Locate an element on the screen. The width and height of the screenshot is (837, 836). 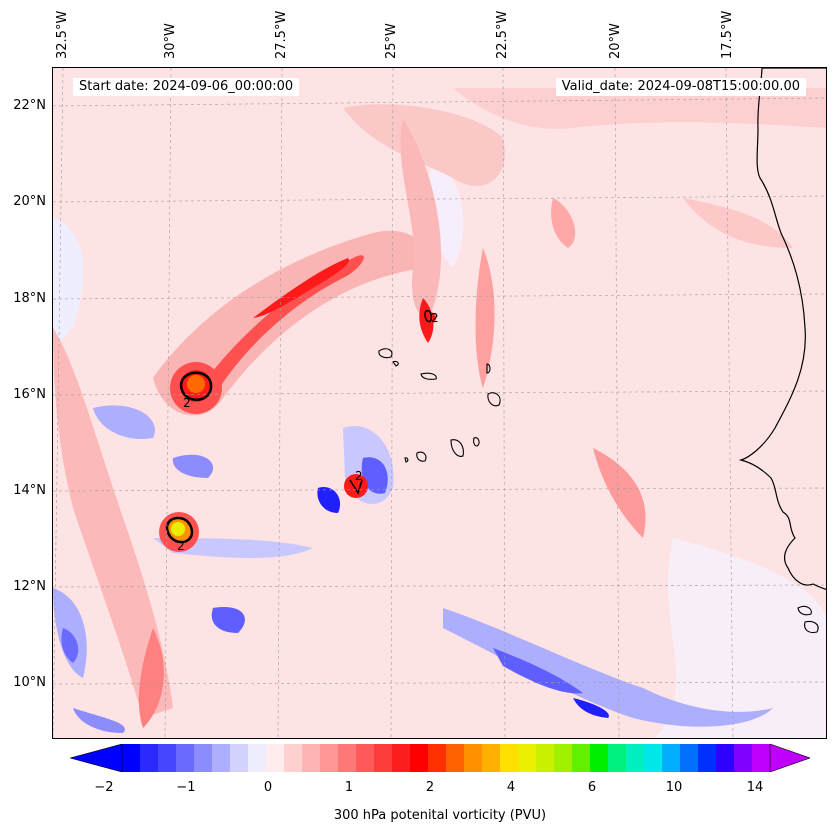
colorbar-cells is located at coordinates (446, 758).